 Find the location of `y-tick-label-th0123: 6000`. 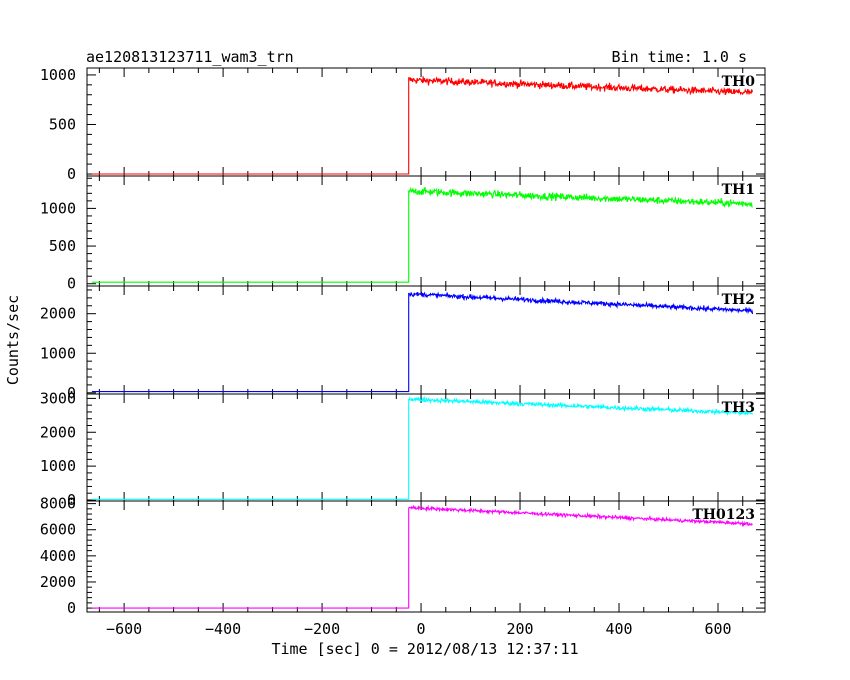

y-tick-label-th0123: 6000 is located at coordinates (58, 530).